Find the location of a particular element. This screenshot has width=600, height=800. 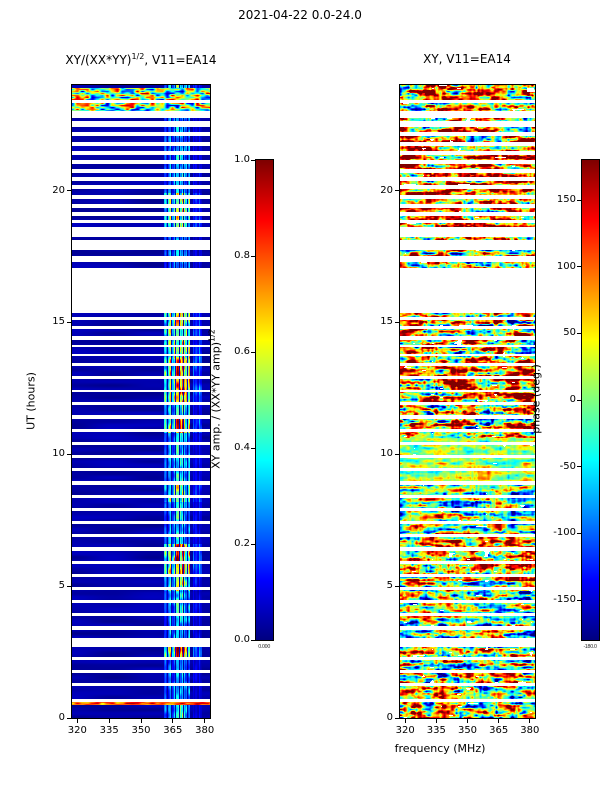

amp-colorbar is located at coordinates (264, 400).